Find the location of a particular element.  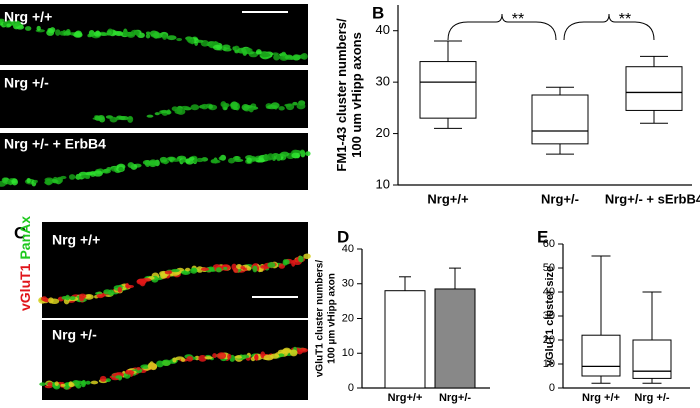

y-axis-label: vGluT1 cluster size is located at coordinates (550, 316).